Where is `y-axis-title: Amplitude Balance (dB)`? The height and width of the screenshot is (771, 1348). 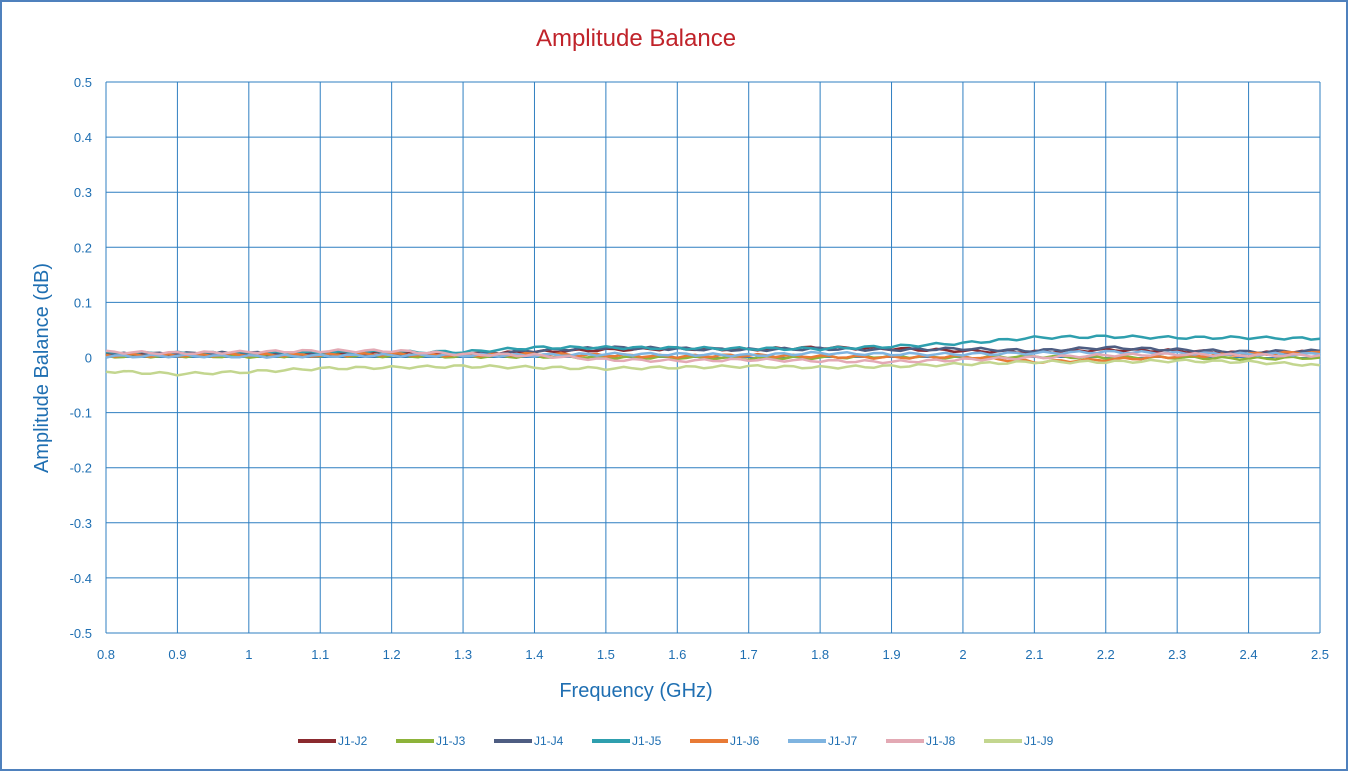
y-axis-title: Amplitude Balance (dB) is located at coordinates (42, 368).